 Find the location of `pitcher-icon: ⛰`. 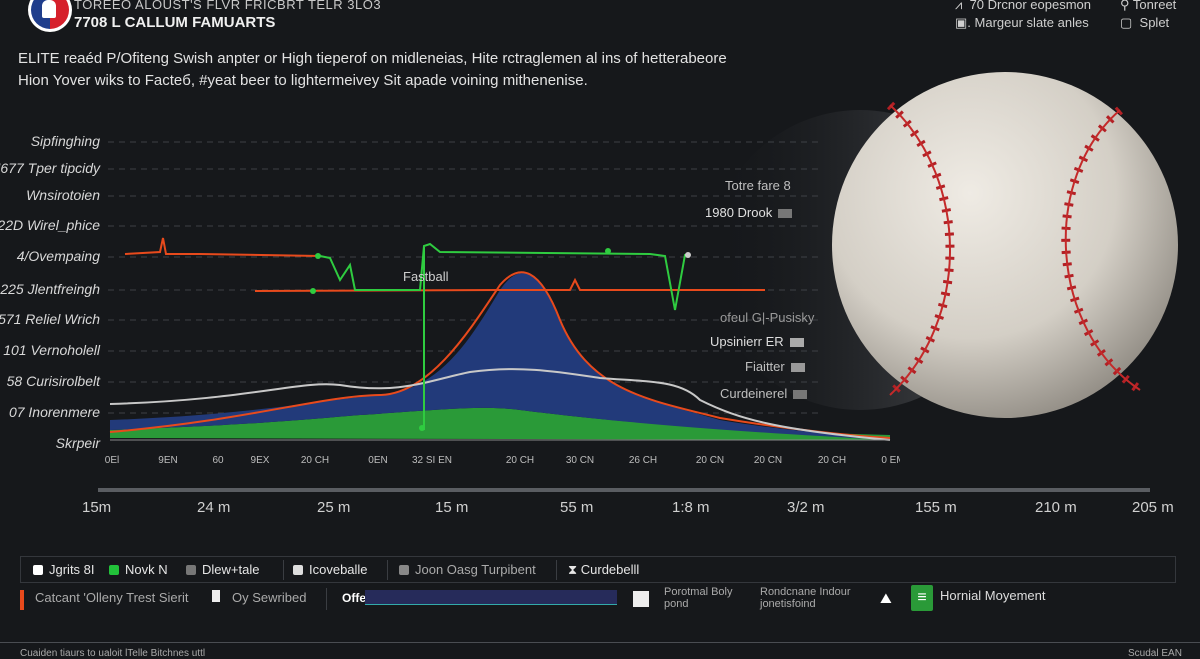

pitcher-icon: ⛰ is located at coordinates (886, 598).